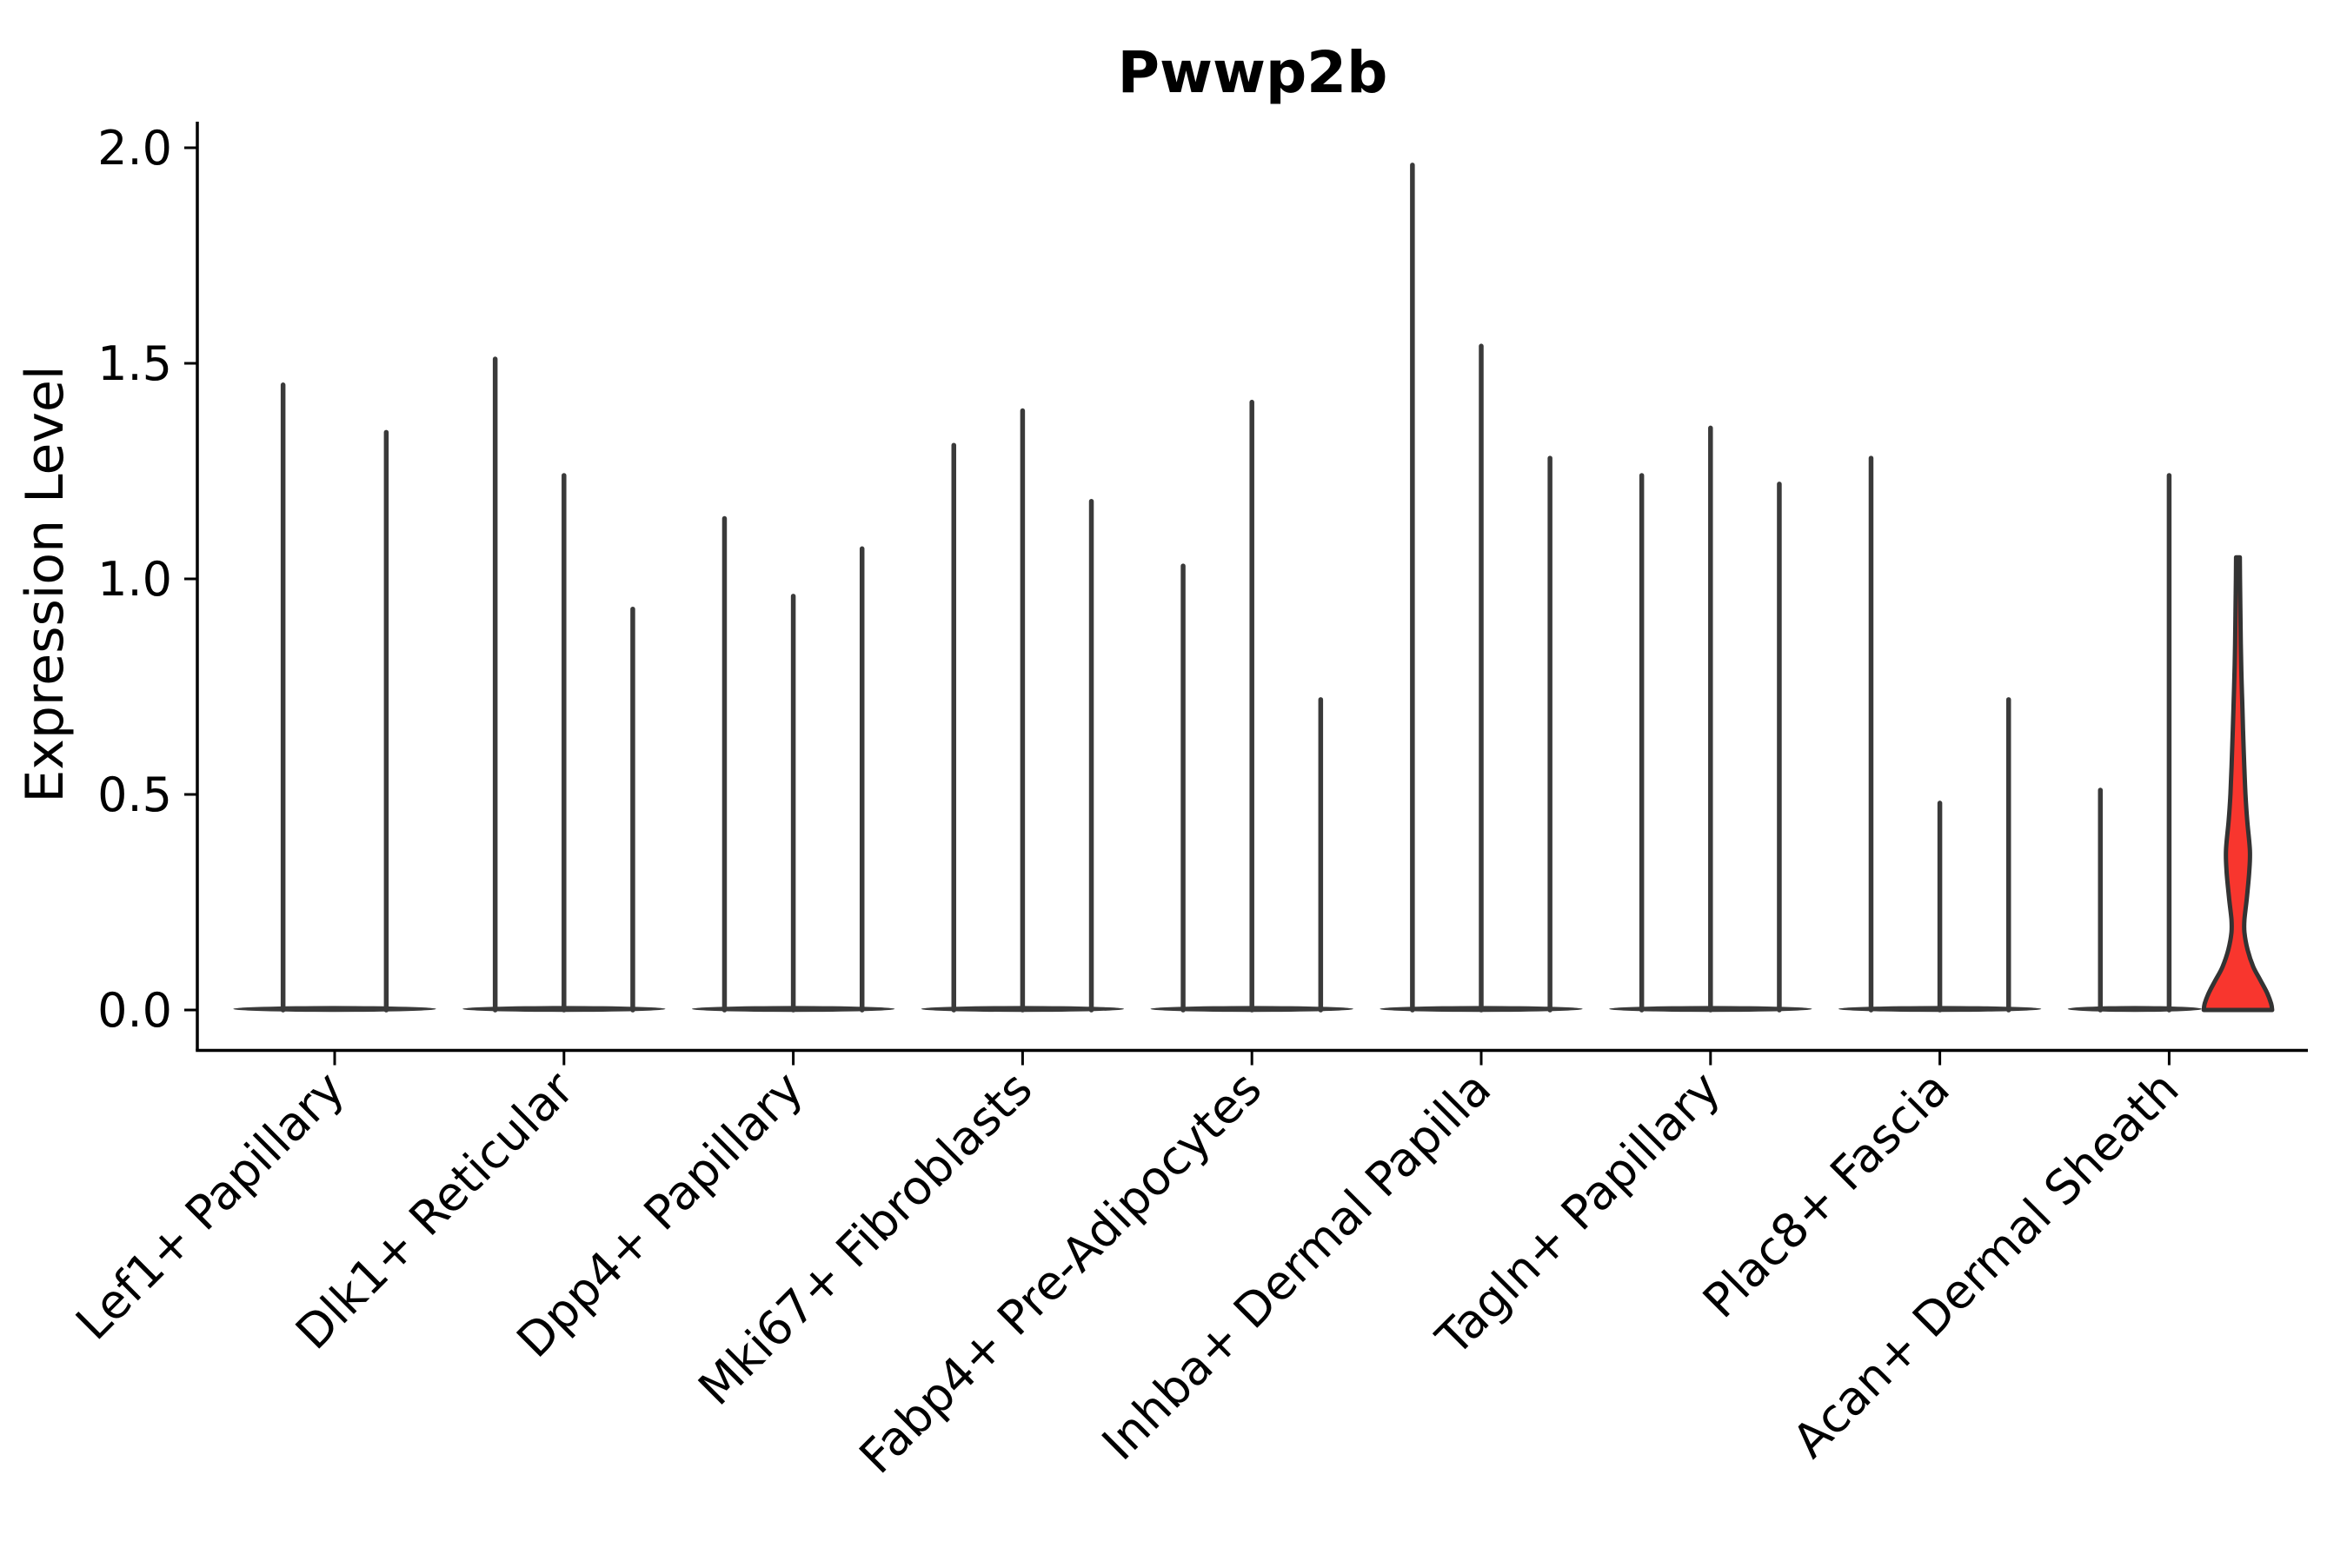  I want to click on y-tick-label: 1.5, so click(134, 363).